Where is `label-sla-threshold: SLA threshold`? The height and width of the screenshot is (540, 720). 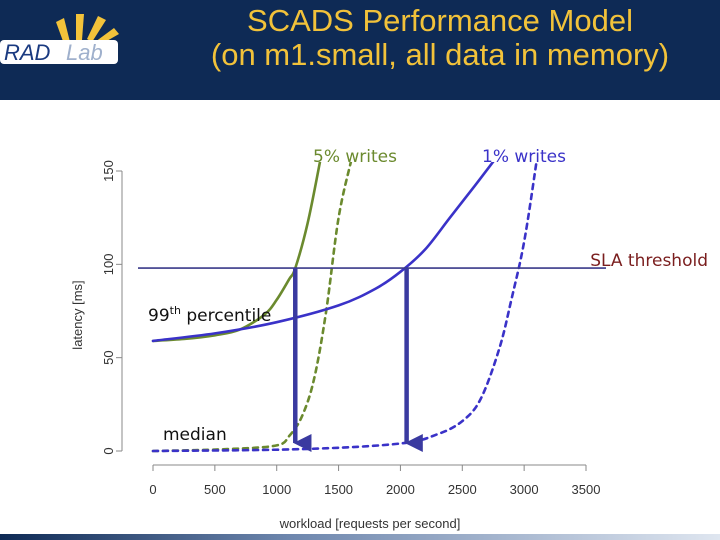
label-sla-threshold: SLA threshold is located at coordinates (649, 261).